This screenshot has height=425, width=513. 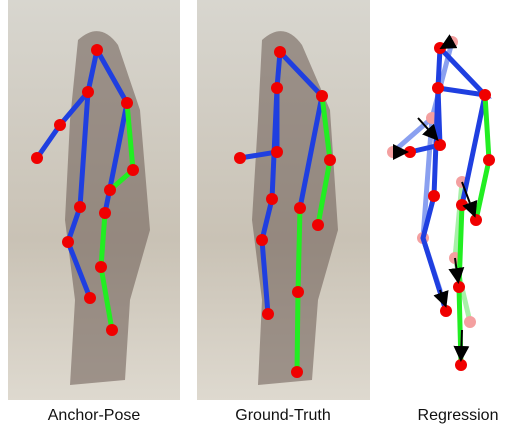 What do you see at coordinates (282, 415) in the screenshot?
I see `caption: Ground-Truth` at bounding box center [282, 415].